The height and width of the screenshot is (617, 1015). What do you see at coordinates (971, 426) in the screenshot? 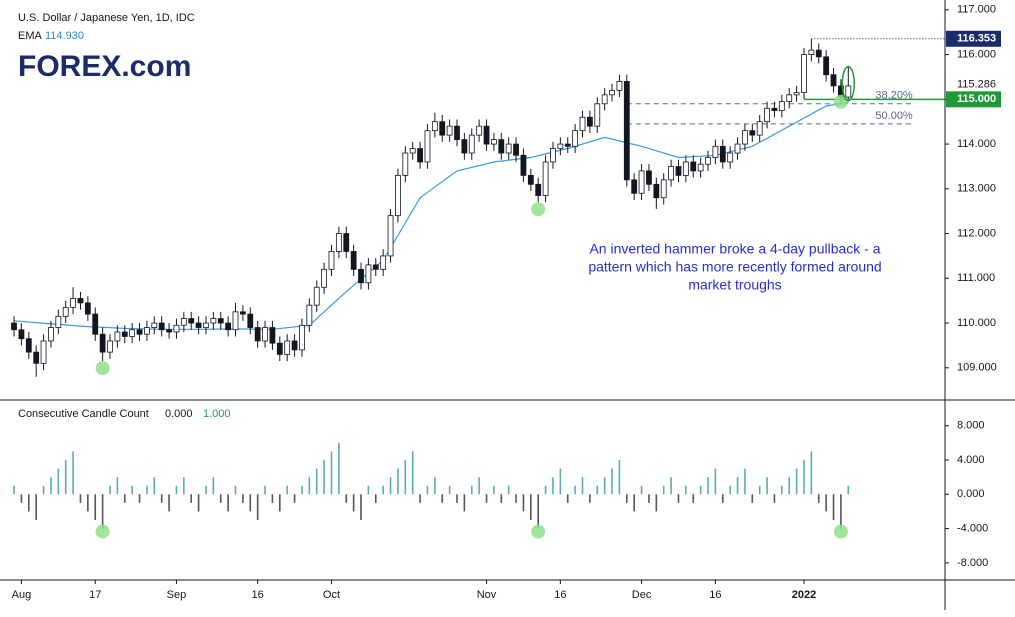
I see `y2-tick-label: 8.000` at bounding box center [971, 426].